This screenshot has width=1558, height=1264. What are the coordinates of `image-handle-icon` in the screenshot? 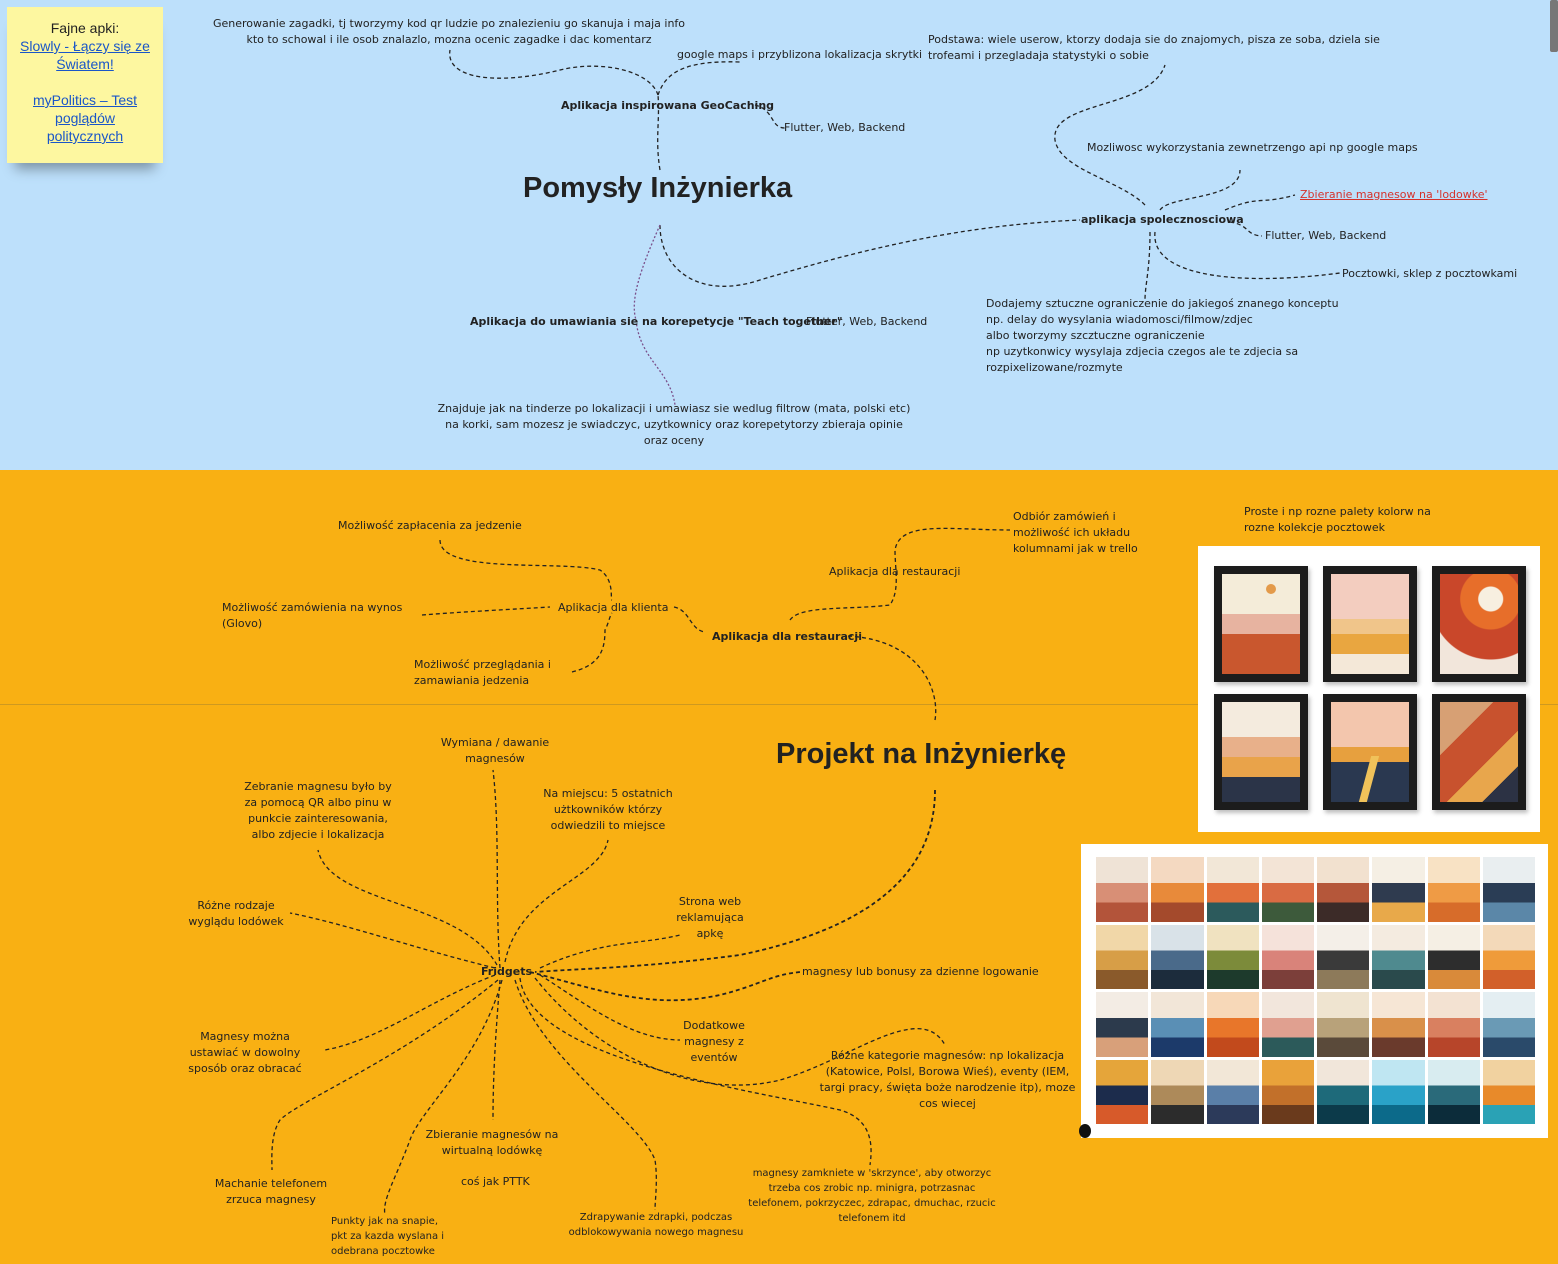 It's located at (1085, 1131).